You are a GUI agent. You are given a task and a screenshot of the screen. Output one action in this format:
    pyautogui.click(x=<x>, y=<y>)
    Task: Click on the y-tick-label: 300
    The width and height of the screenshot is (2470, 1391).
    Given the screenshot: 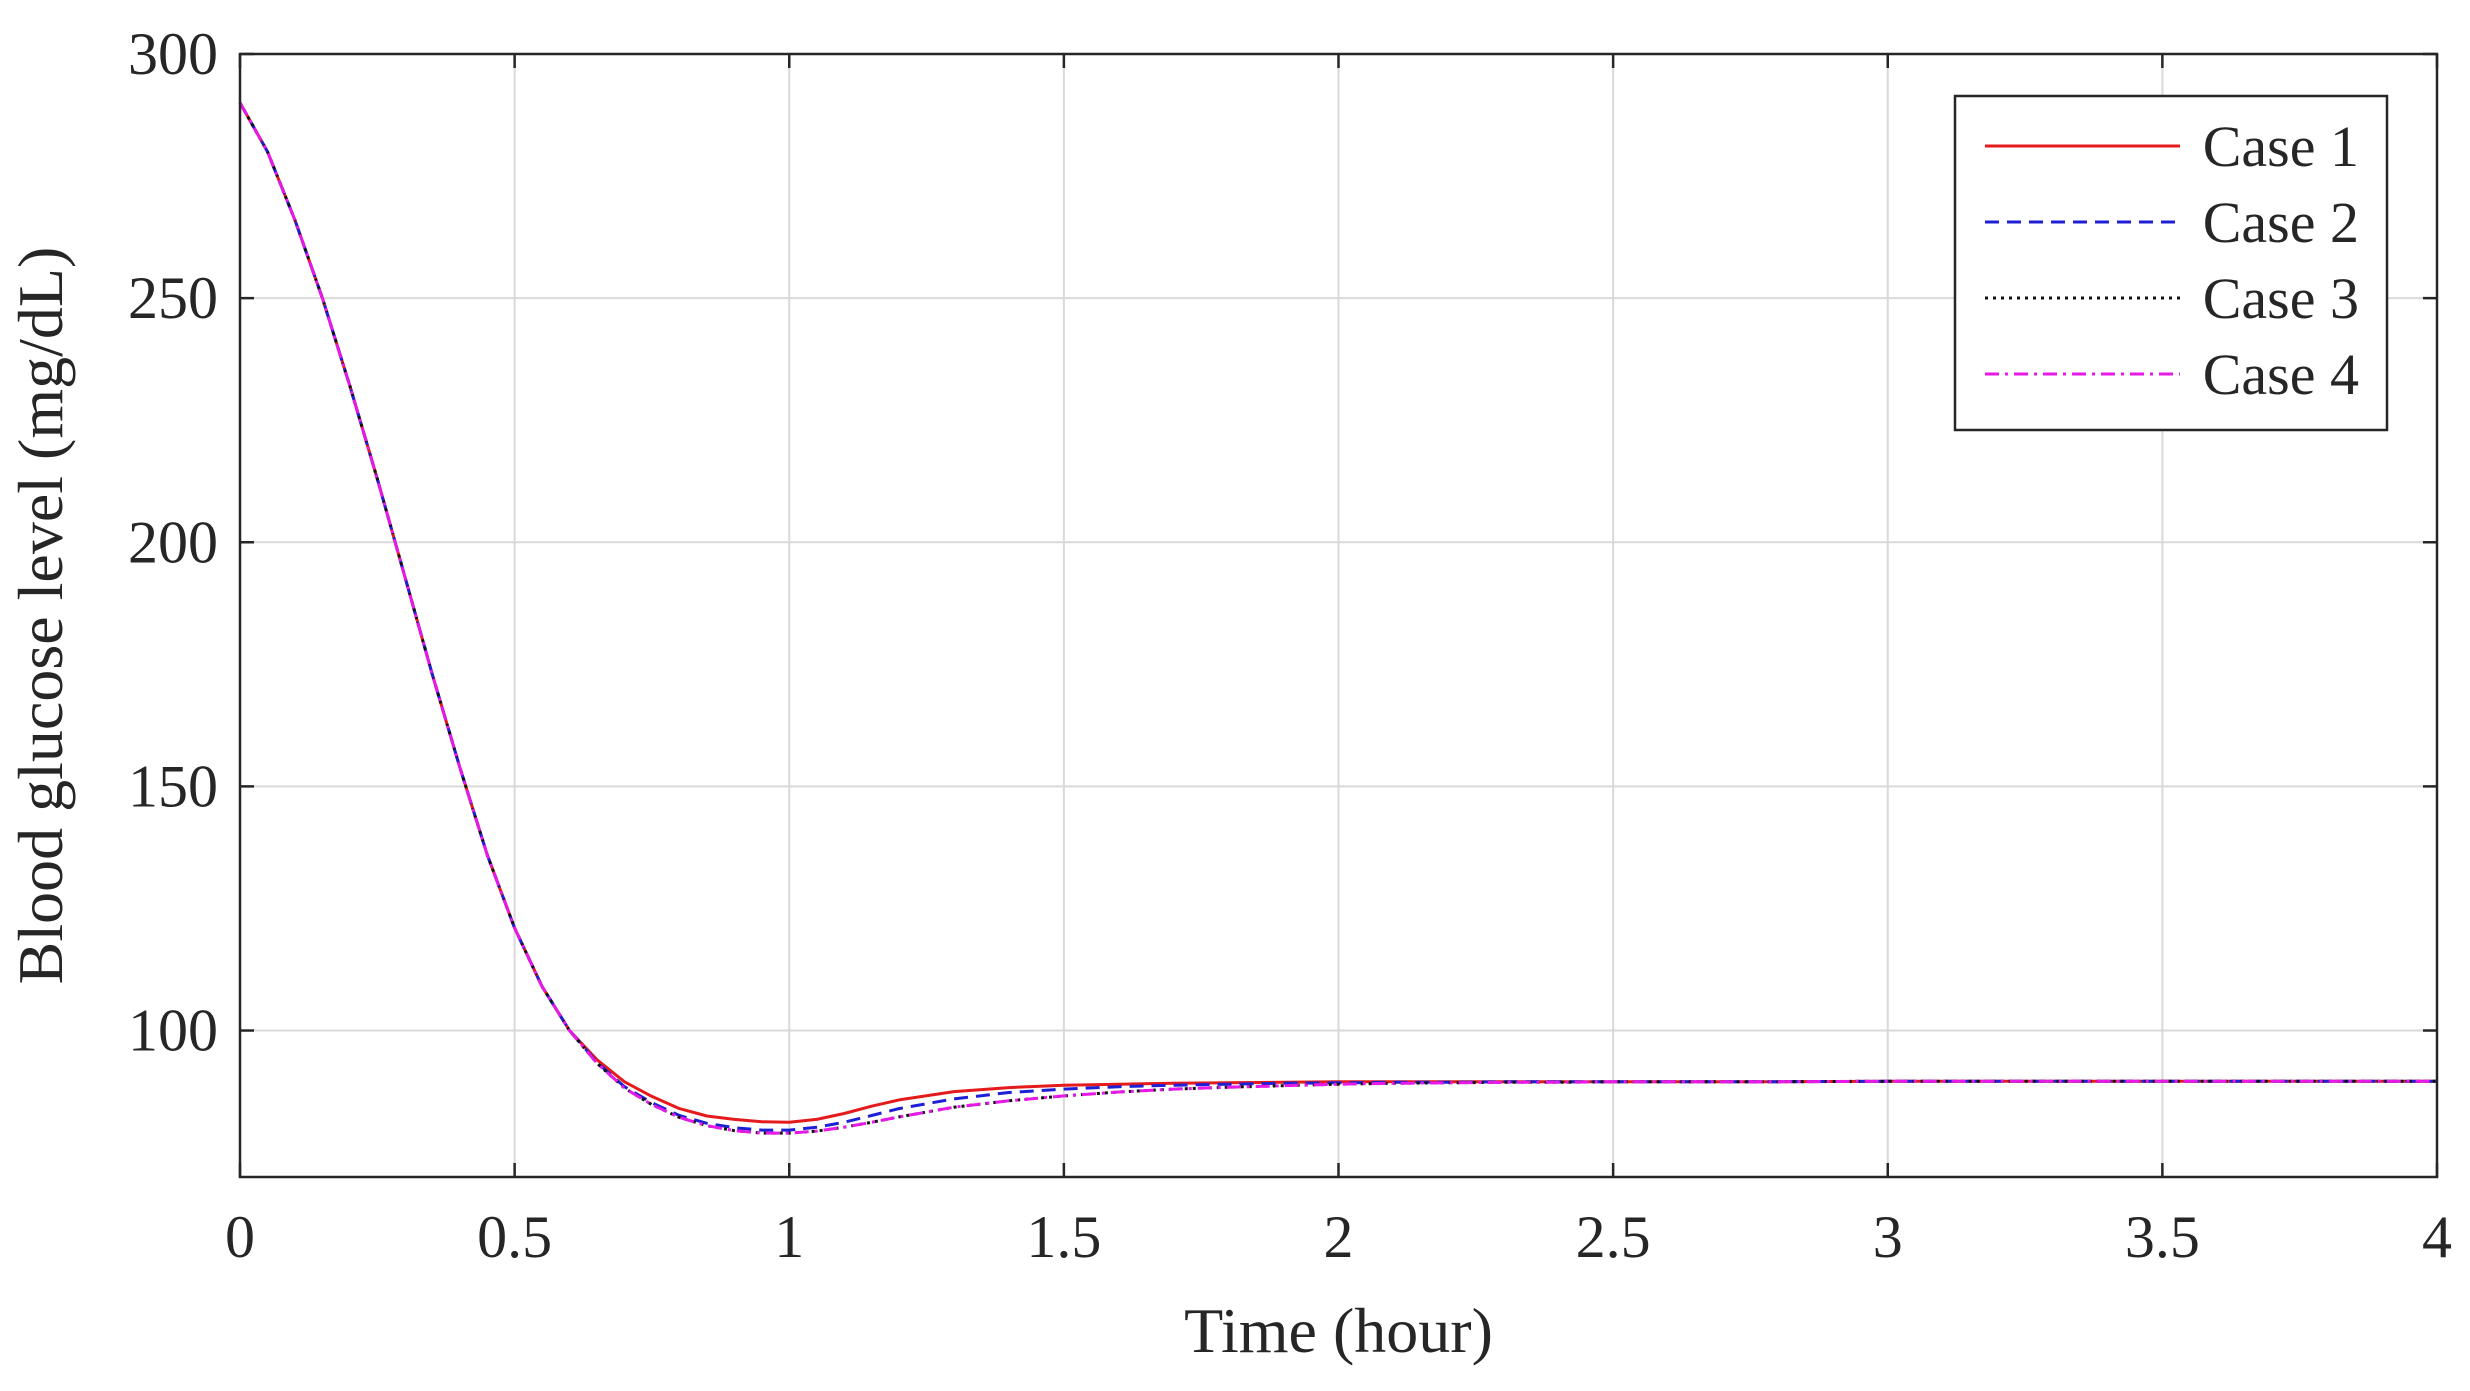 What is the action you would take?
    pyautogui.click(x=173, y=54)
    